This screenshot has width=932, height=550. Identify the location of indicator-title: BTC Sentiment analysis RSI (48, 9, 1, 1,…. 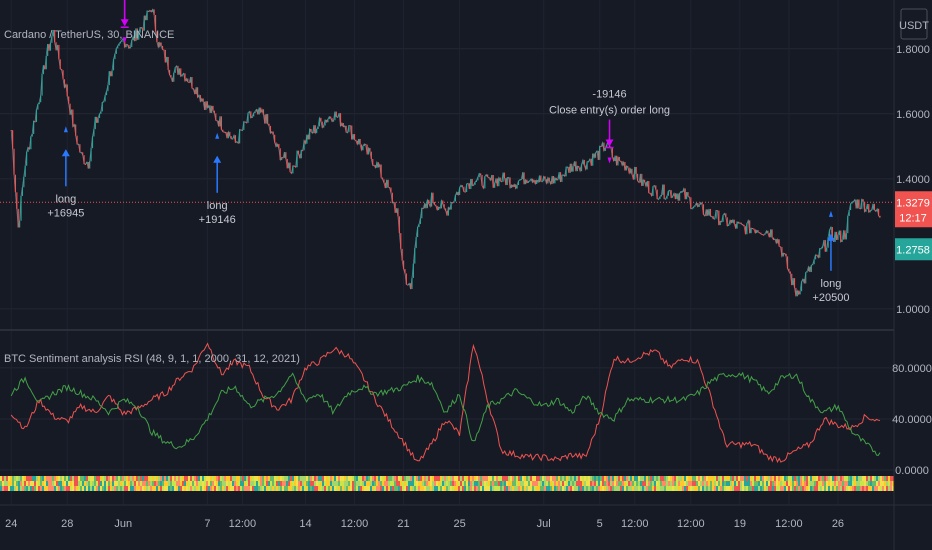
(152, 359).